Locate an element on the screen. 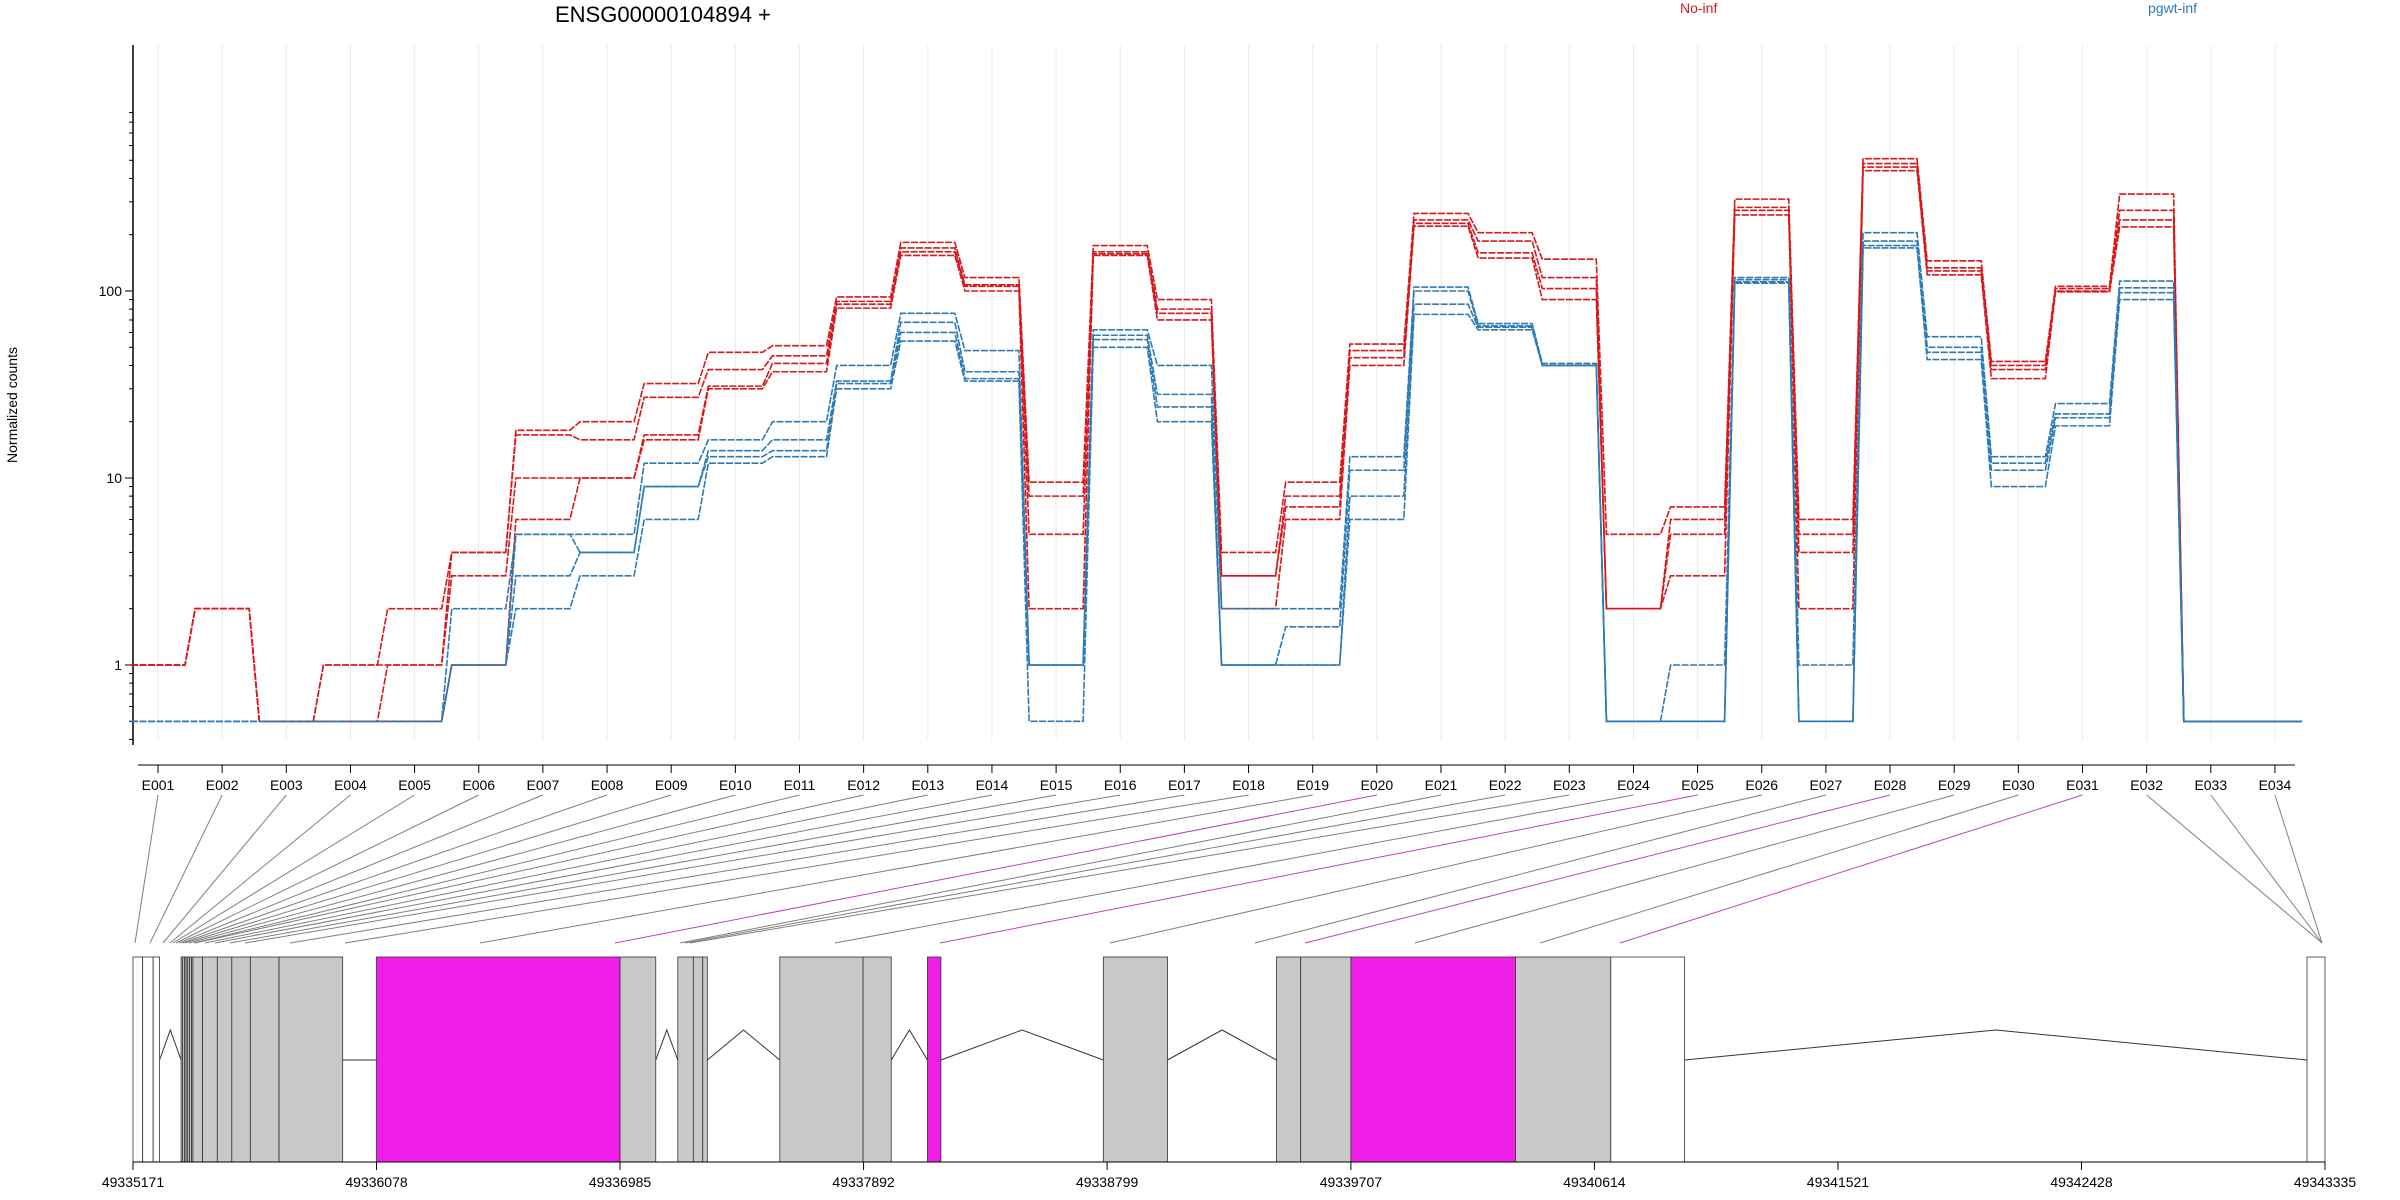 This screenshot has width=2400, height=1200. coordinate-label: 49335171 is located at coordinates (133, 1182).